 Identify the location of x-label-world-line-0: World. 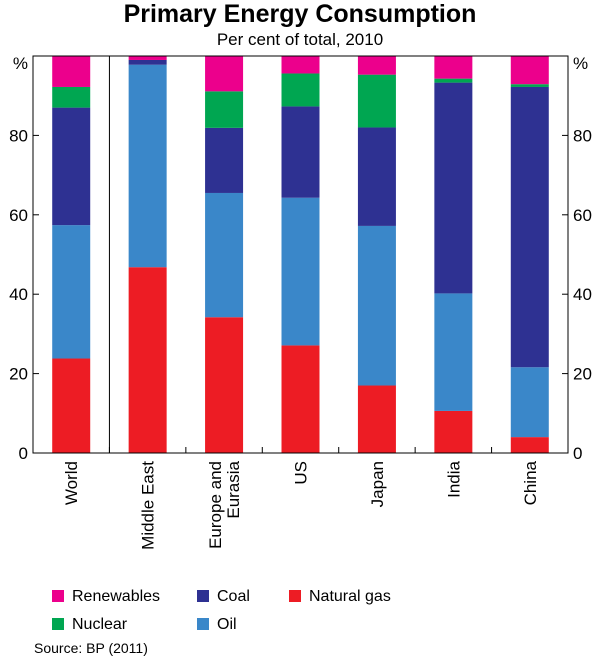
(71, 483).